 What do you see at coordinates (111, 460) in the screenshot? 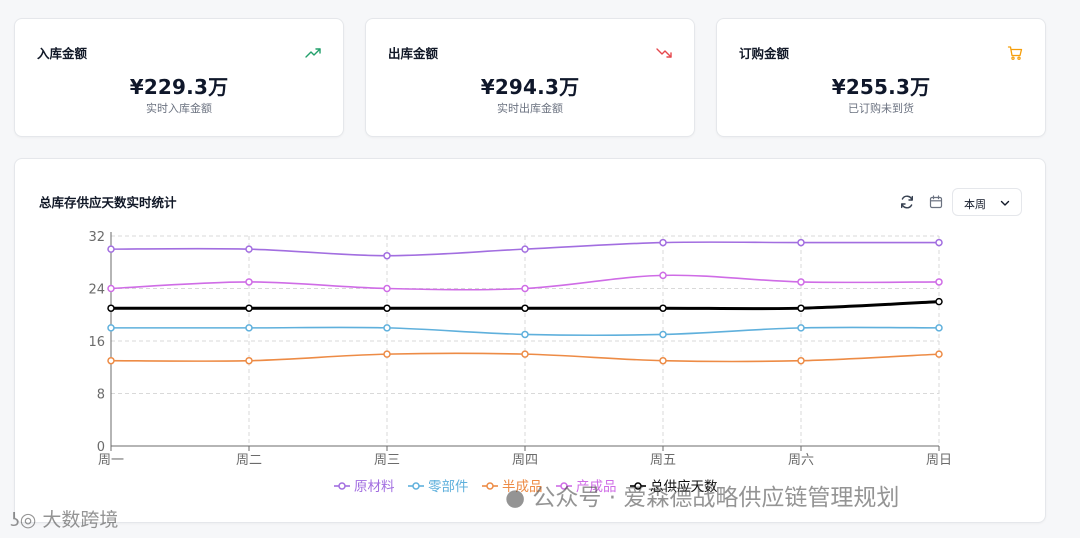
I see `x-tick-label: 周一` at bounding box center [111, 460].